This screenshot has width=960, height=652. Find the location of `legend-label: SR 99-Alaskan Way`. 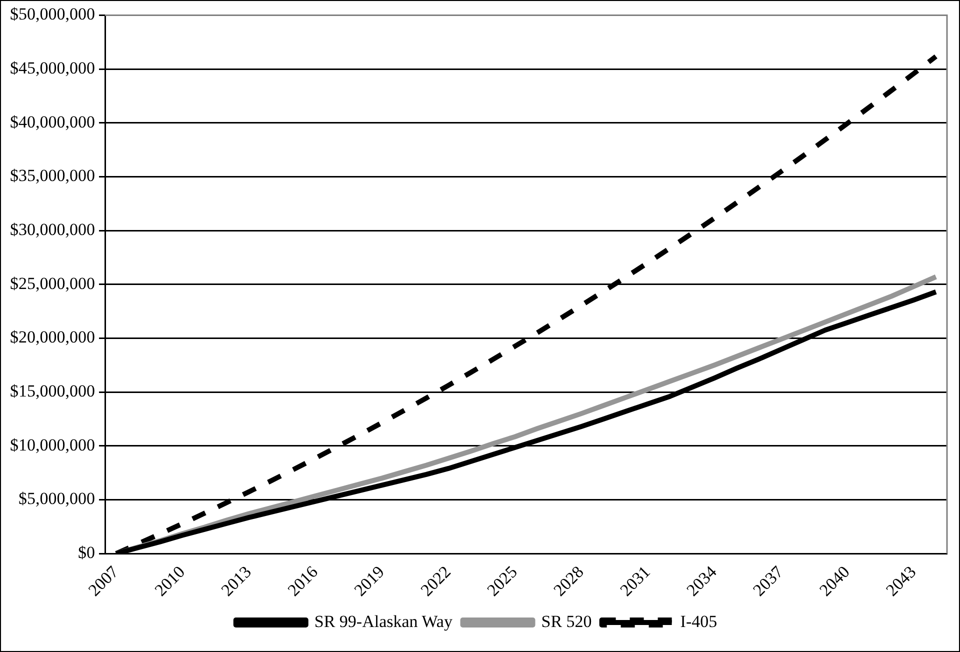

legend-label: SR 99-Alaskan Way is located at coordinates (383, 621).